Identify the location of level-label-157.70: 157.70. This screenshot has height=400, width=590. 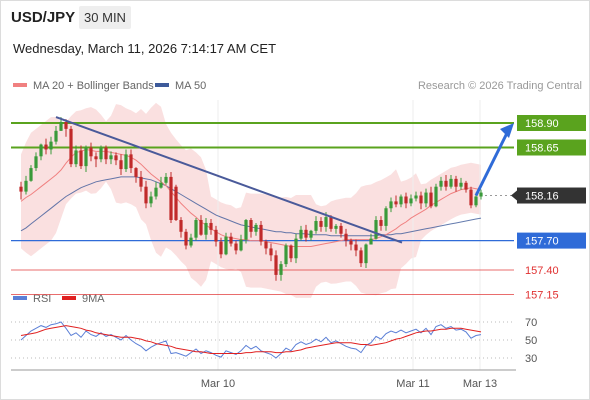
(542, 242).